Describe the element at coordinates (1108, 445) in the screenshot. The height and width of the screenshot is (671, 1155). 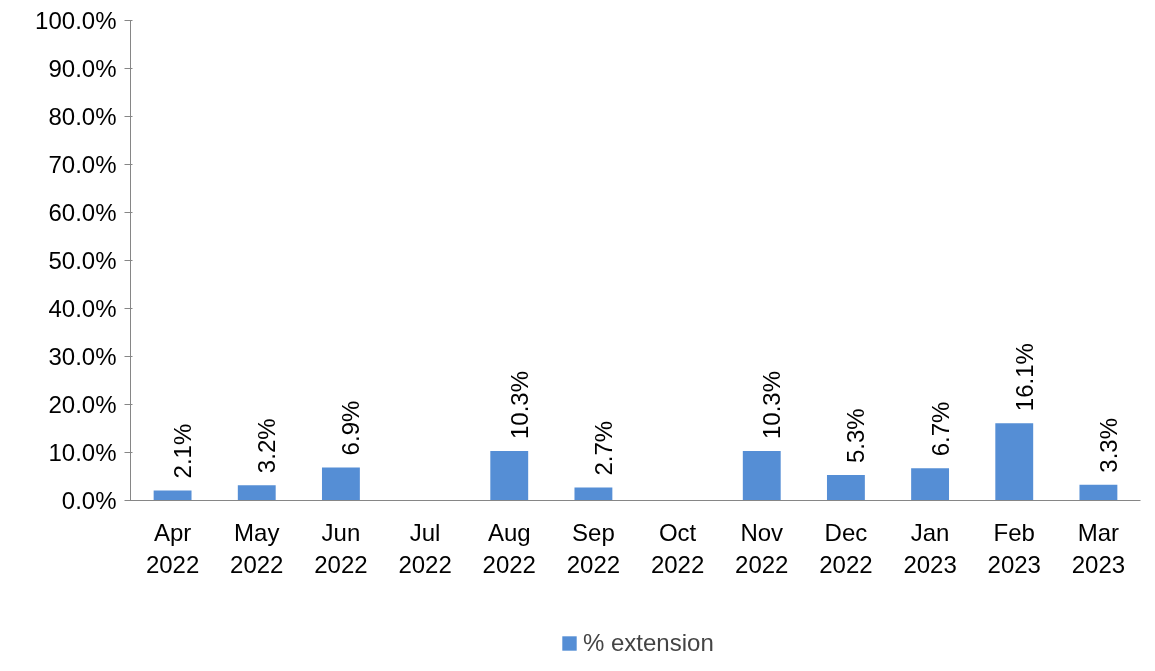
I see `data-label: 3.3%` at that location.